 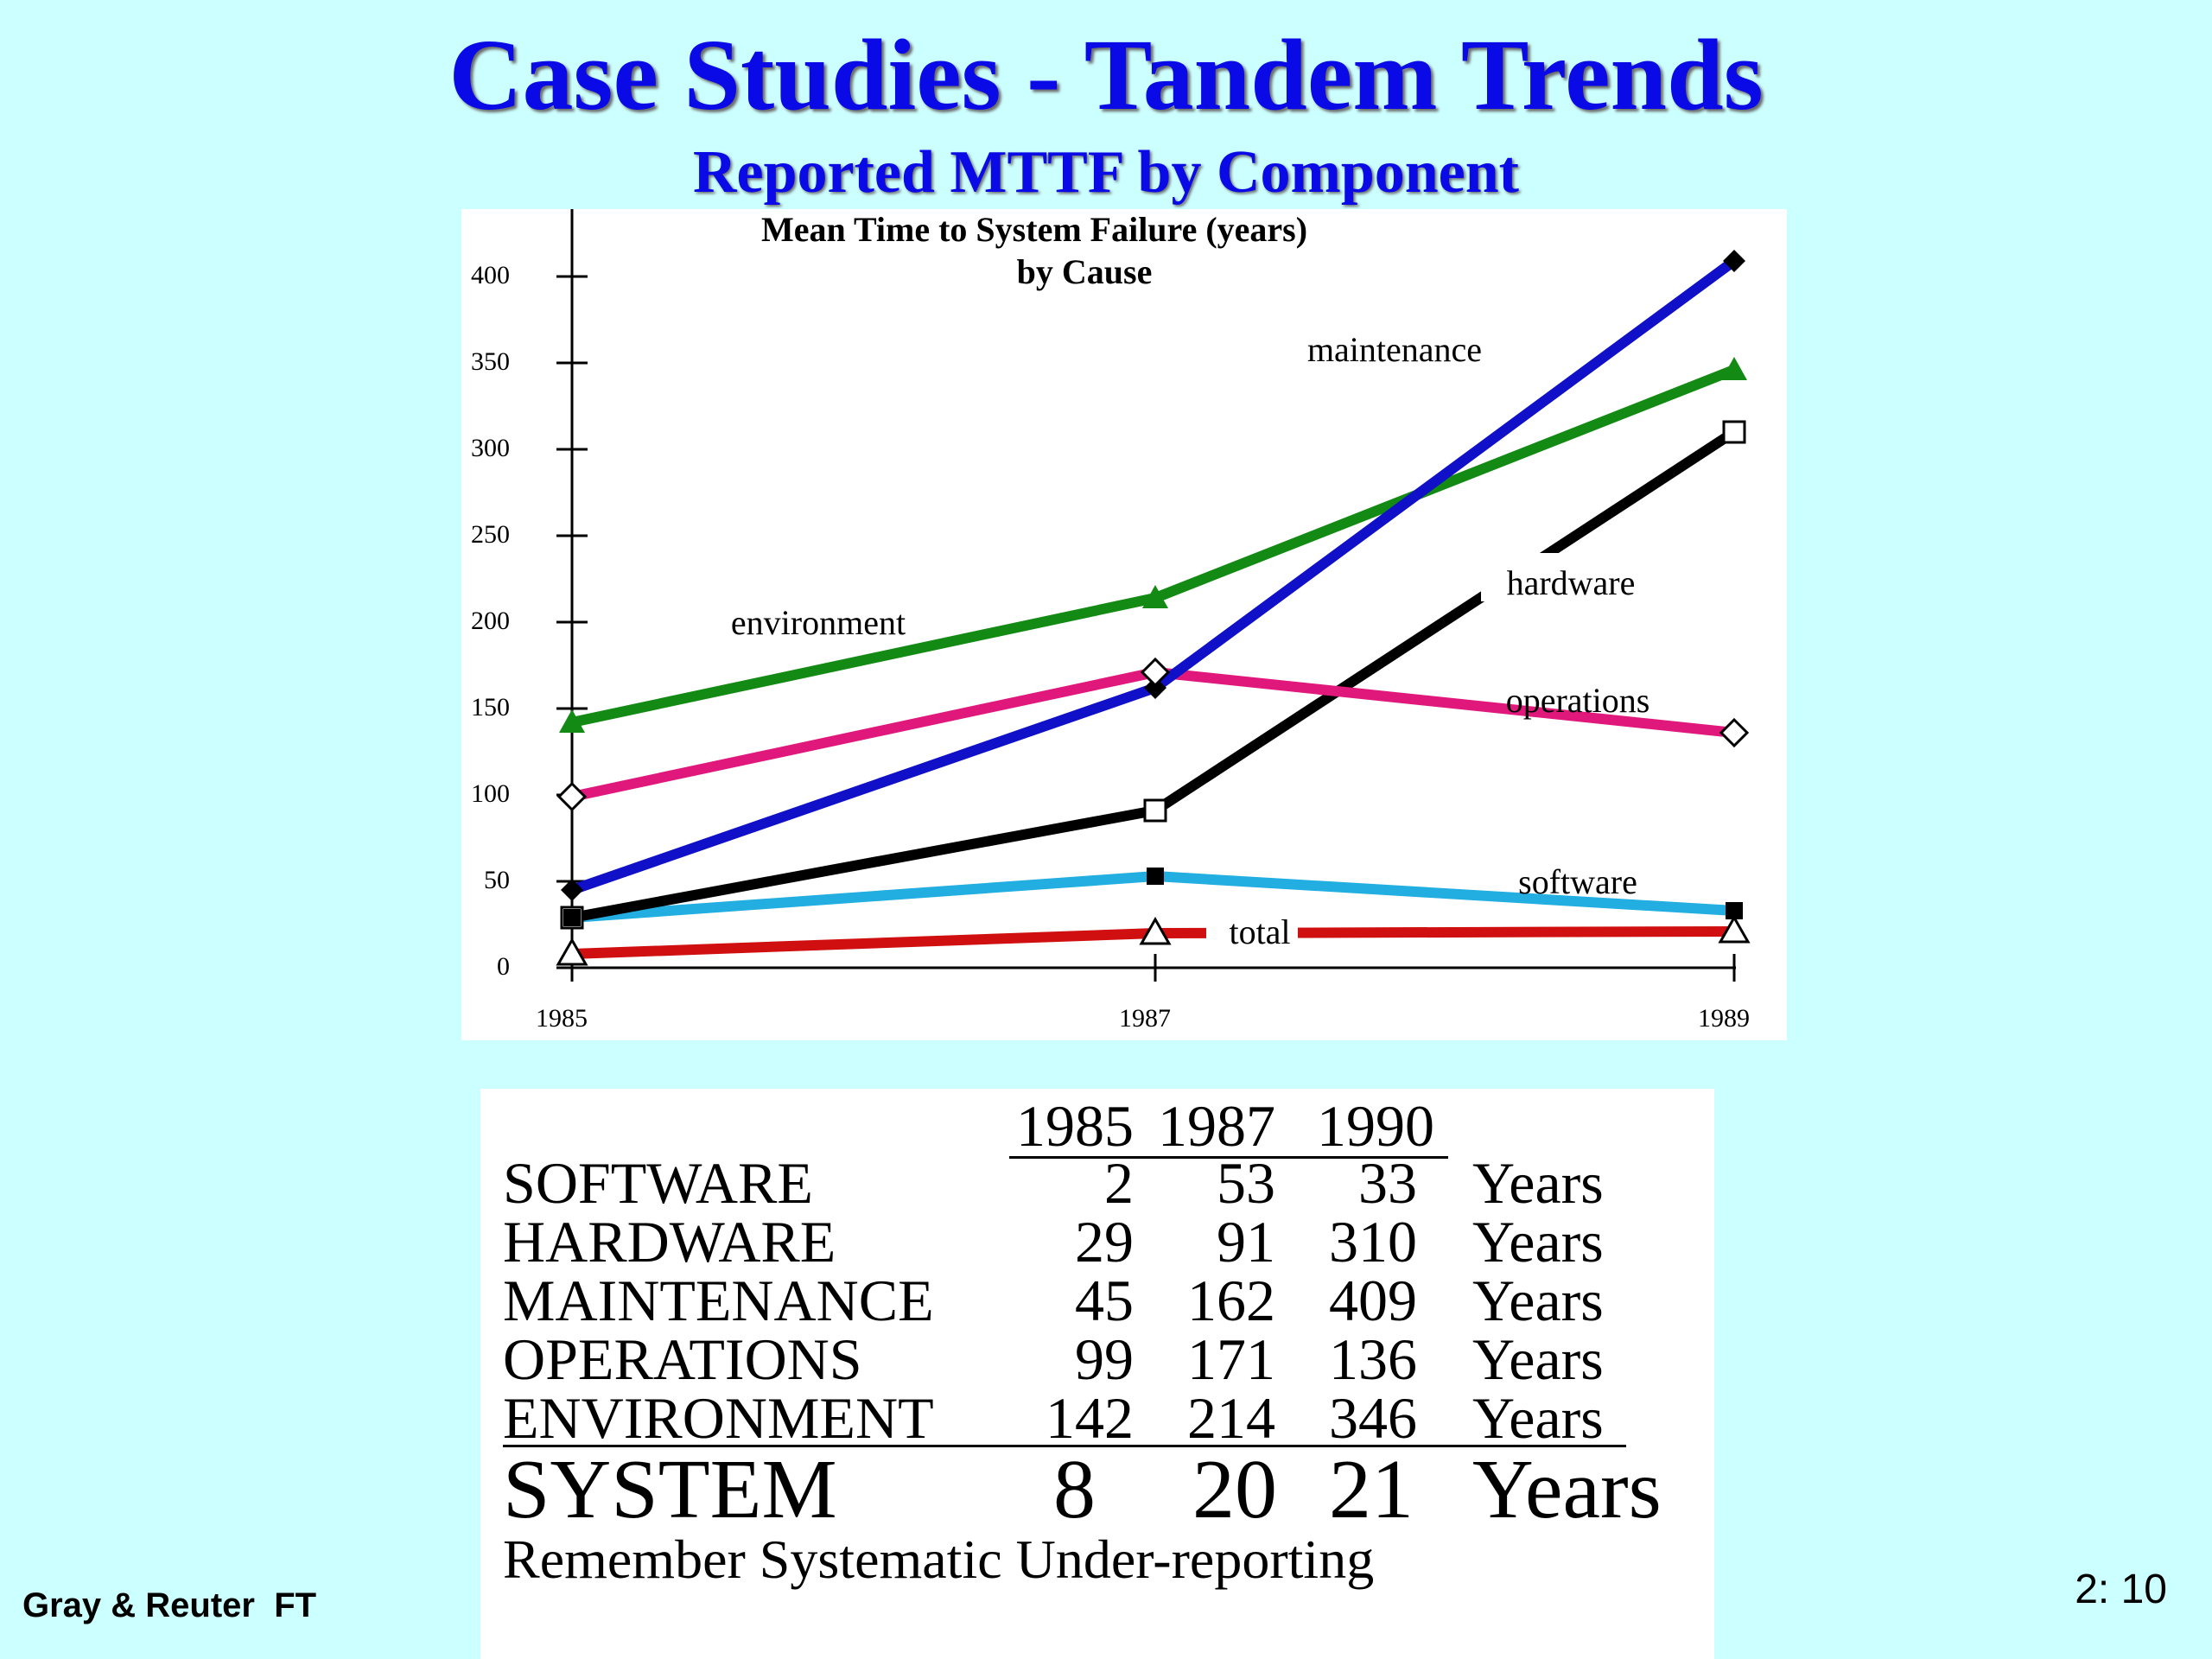 I want to click on table-row-label: HARDWARE, so click(x=669, y=1241).